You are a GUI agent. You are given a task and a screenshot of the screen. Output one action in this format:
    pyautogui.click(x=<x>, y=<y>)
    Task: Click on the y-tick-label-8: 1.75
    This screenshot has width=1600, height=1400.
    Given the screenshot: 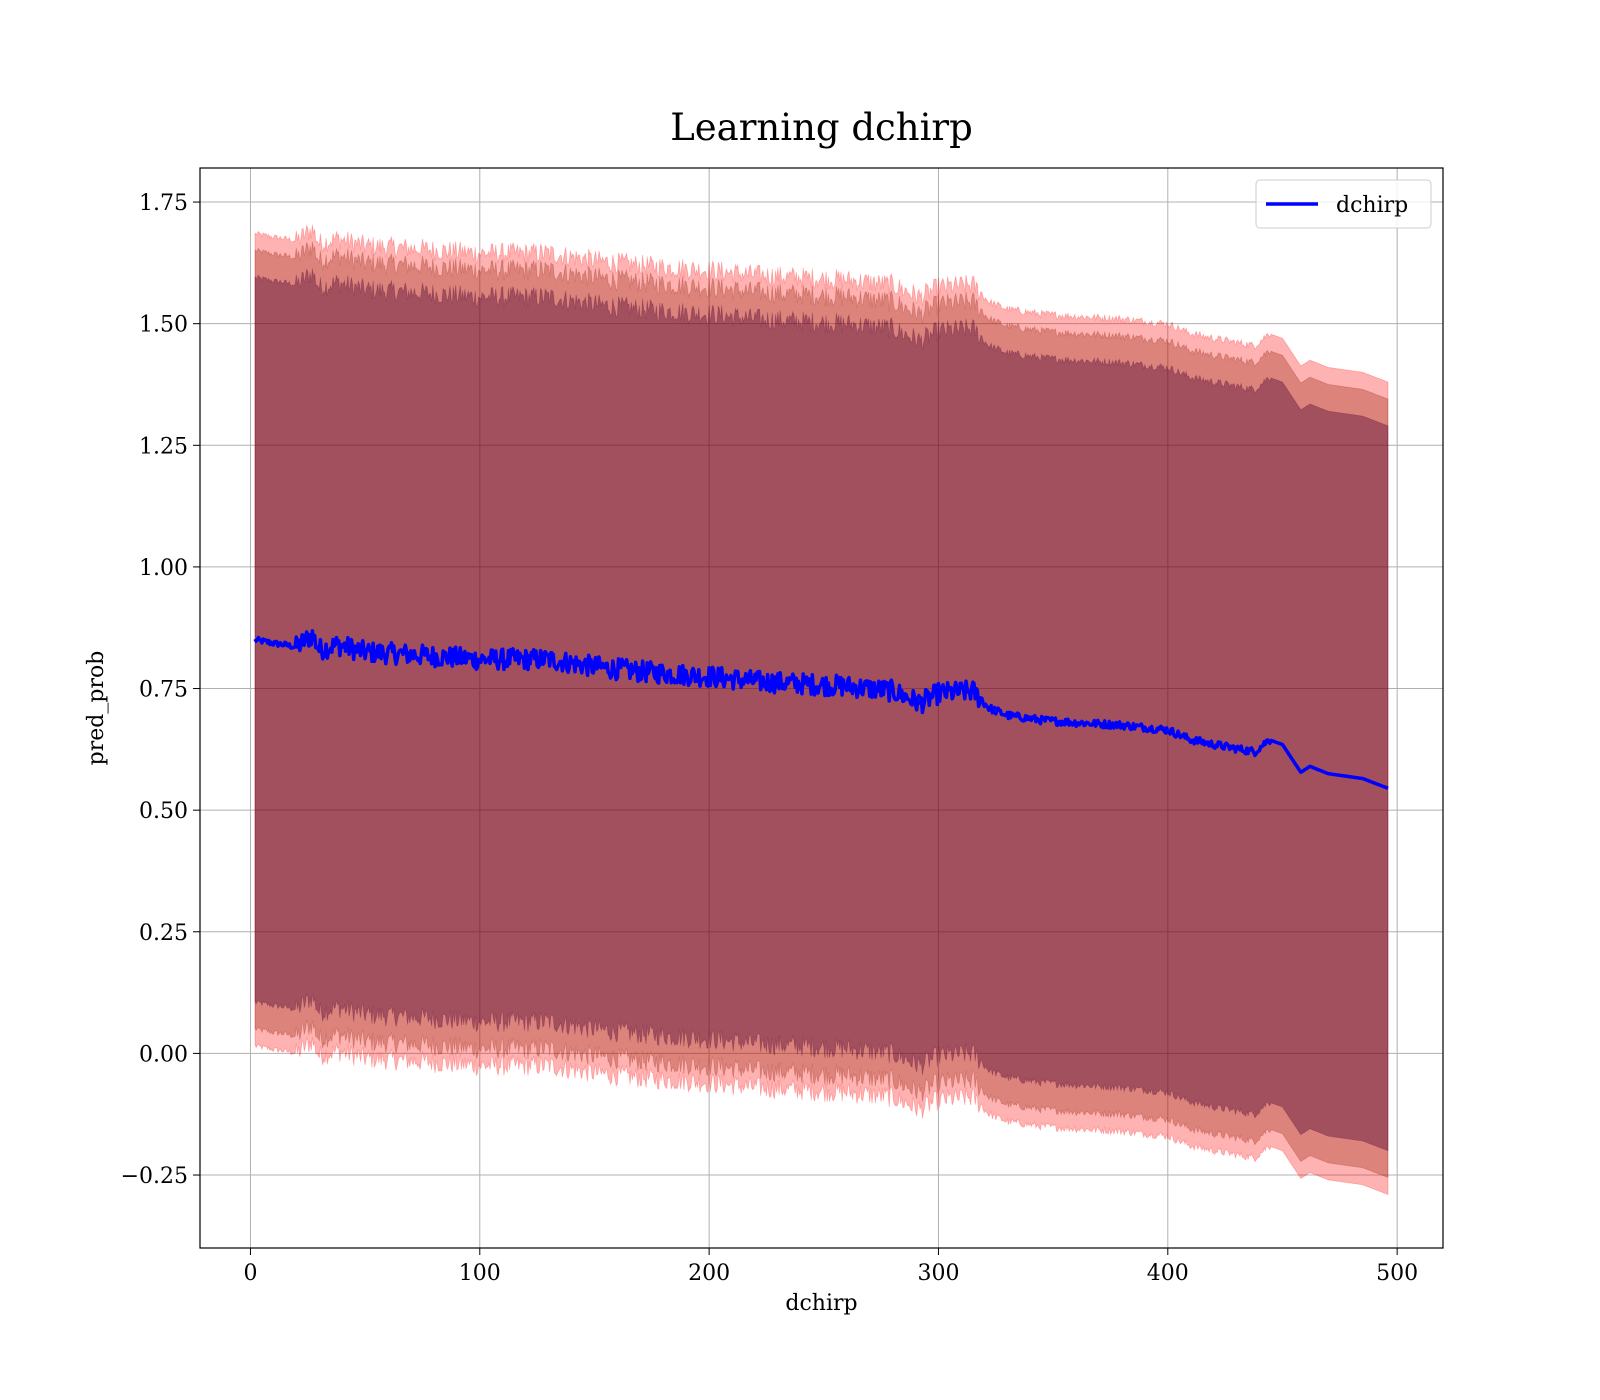 What is the action you would take?
    pyautogui.click(x=163, y=203)
    